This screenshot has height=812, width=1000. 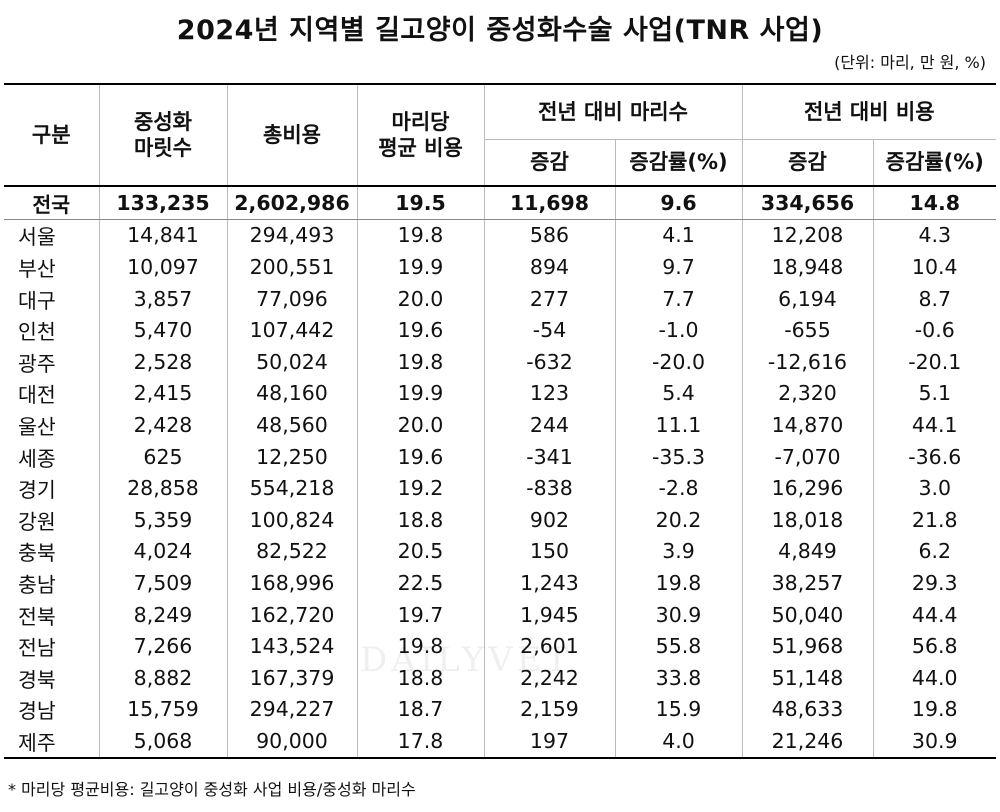 What do you see at coordinates (934, 162) in the screenshot?
I see `header-cost-rate: 증감률(%)` at bounding box center [934, 162].